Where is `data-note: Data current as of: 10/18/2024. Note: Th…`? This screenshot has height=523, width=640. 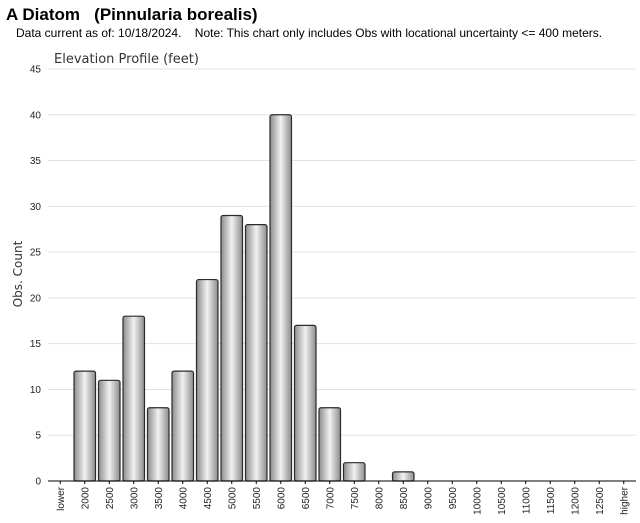
data-note: Data current as of: 10/18/2024. Note: Th… is located at coordinates (309, 33).